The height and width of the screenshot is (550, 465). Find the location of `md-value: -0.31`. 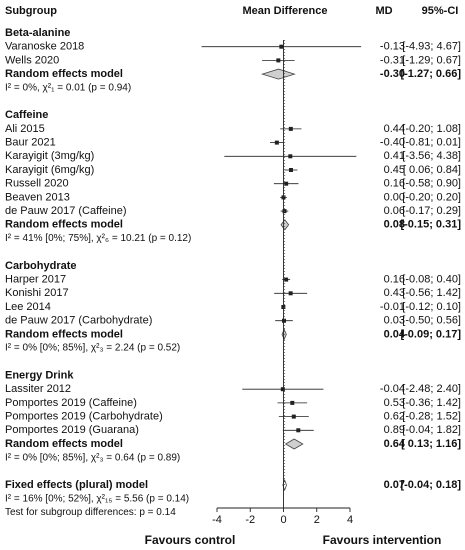

md-value: -0.31 is located at coordinates (392, 60).